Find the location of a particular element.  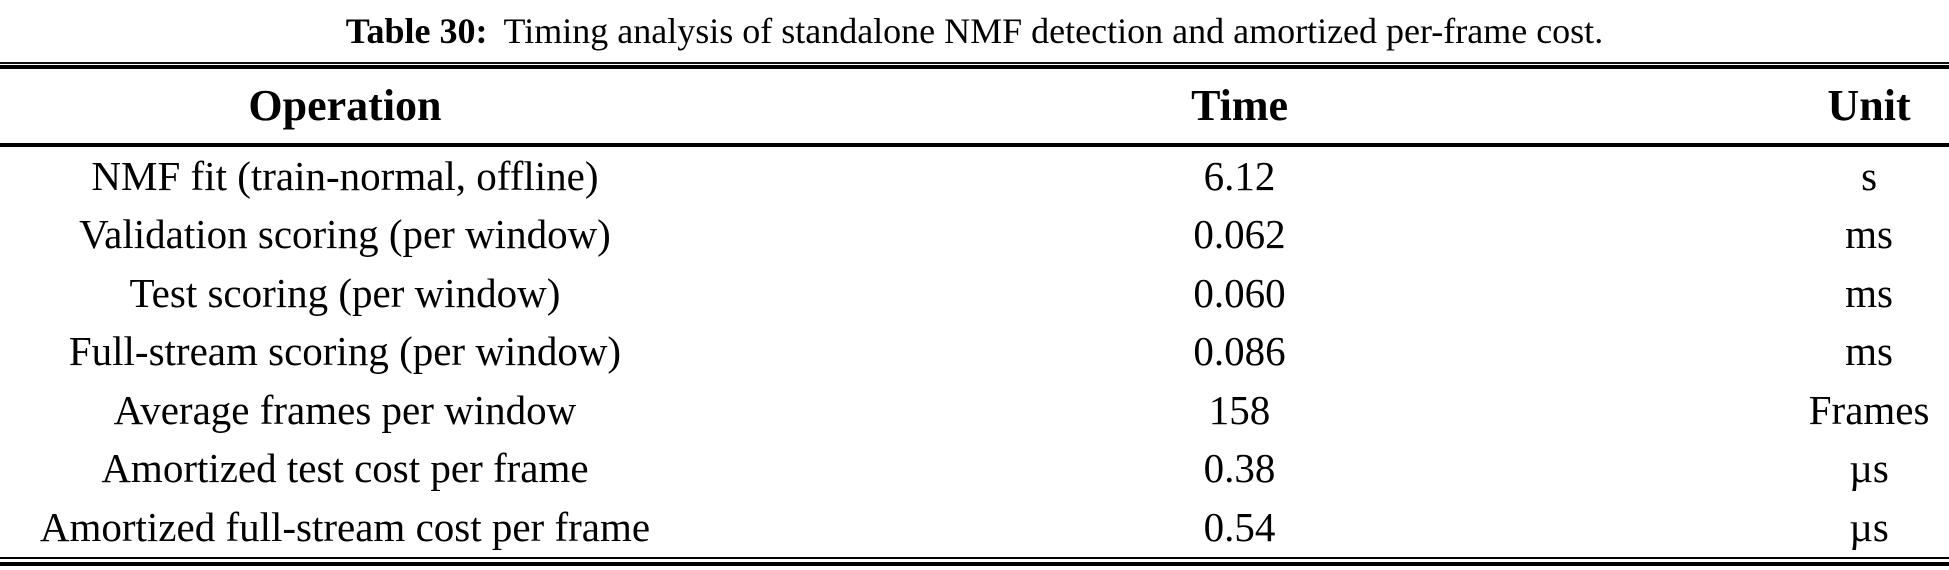

operation-cell: Average frames per window is located at coordinates (345, 409).